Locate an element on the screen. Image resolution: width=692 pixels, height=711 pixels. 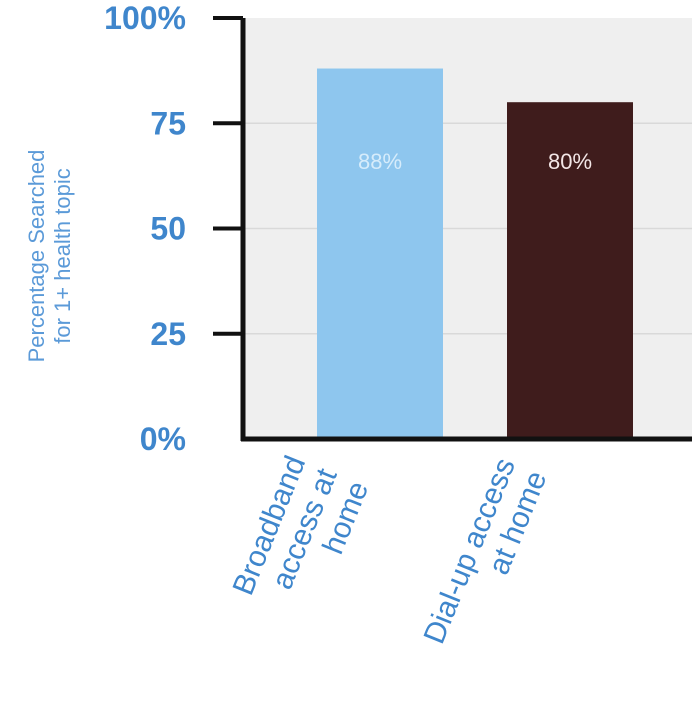
y-axis-title-line: Percentage Searched is located at coordinates (36, 256).